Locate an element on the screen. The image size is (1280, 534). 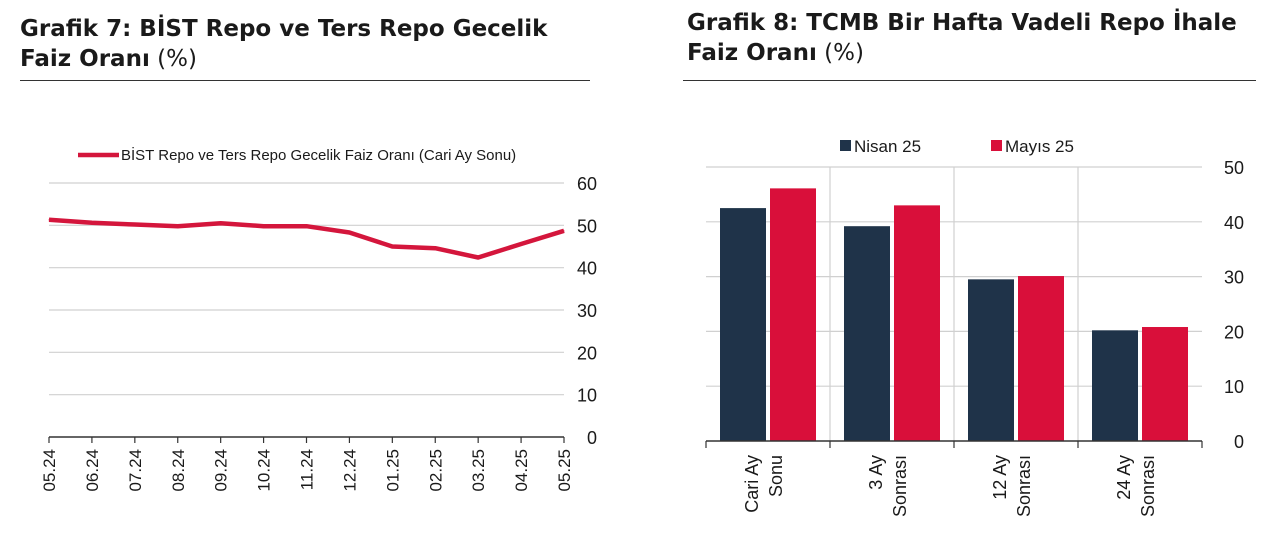
left-xtick-label: 11.24 is located at coordinates (307, 469).